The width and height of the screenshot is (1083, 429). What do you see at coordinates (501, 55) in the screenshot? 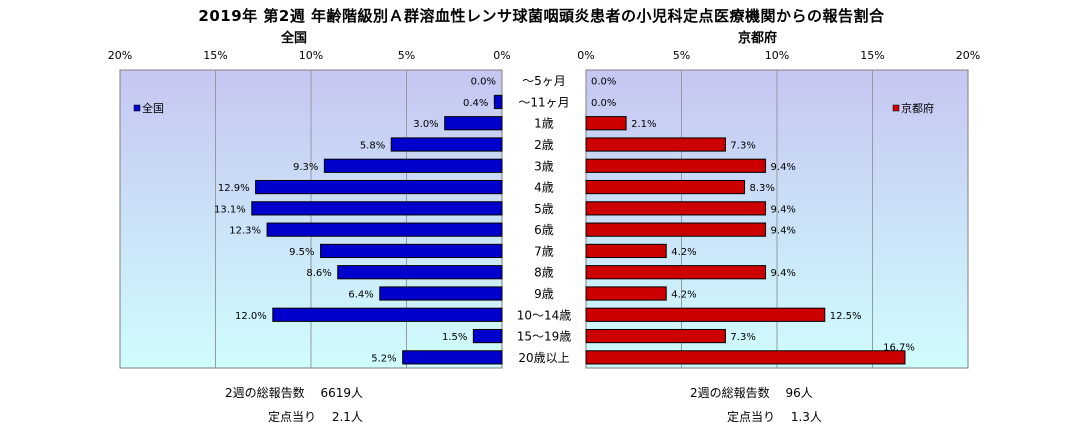
I see `national-tick-label: 0%` at bounding box center [501, 55].